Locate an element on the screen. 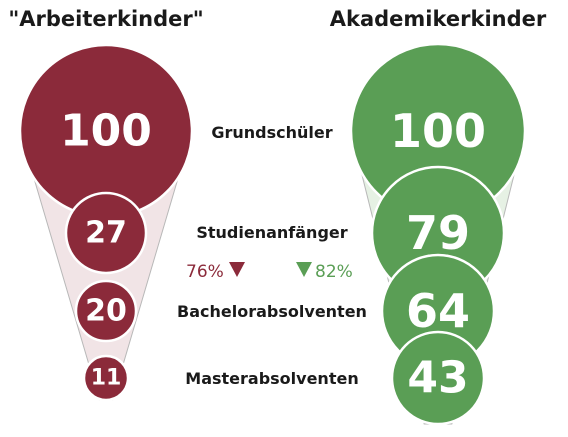 This screenshot has height=437, width=568. bubble-akademikerkinder-masterabsolventen is located at coordinates (438, 378).